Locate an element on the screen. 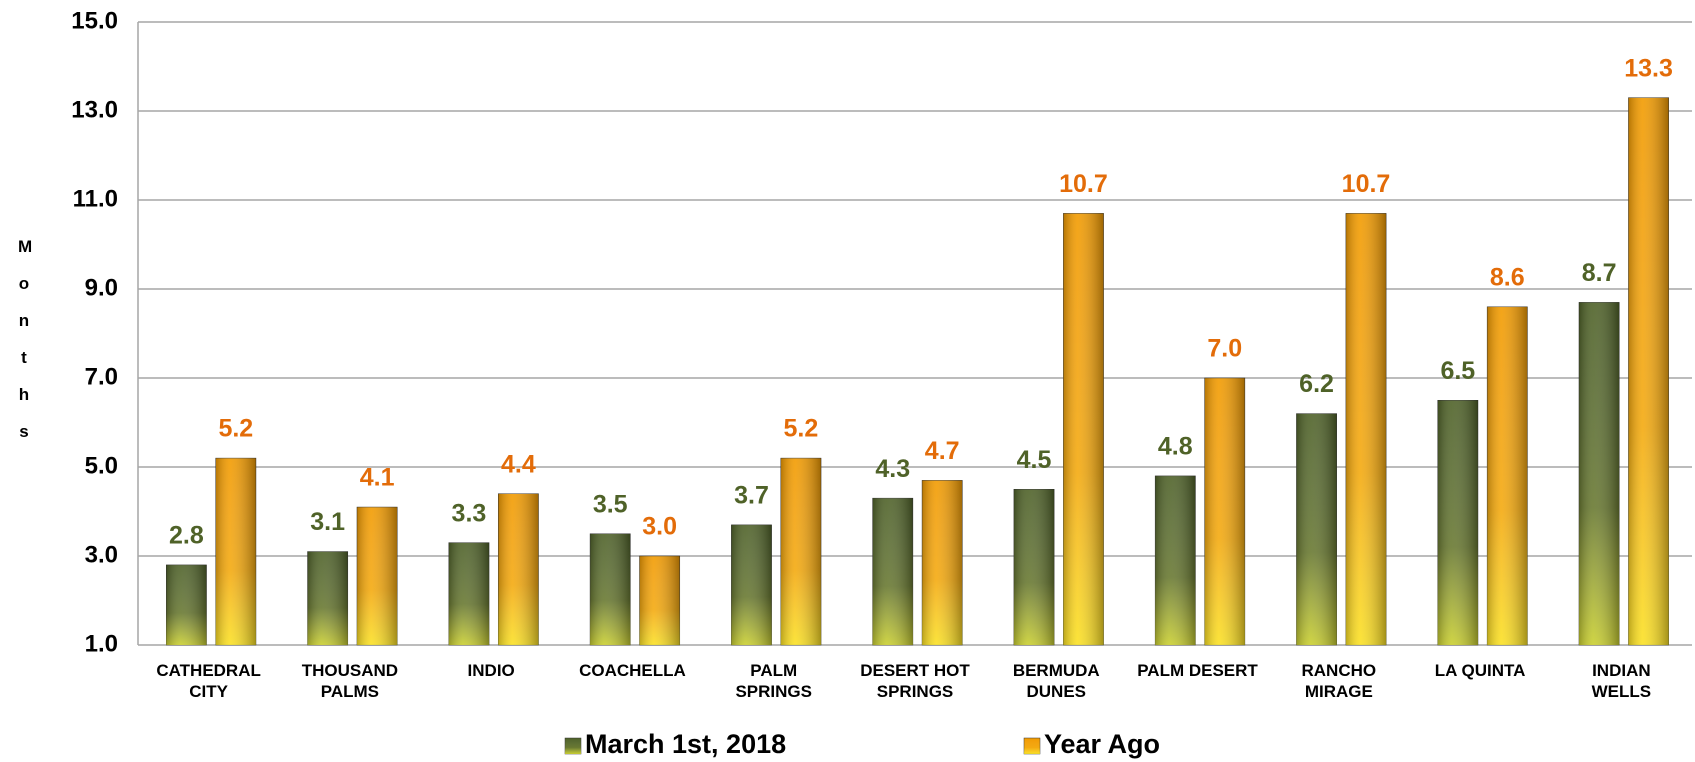 The height and width of the screenshot is (762, 1695). legend-label: March 1st, 2018 is located at coordinates (685, 744).